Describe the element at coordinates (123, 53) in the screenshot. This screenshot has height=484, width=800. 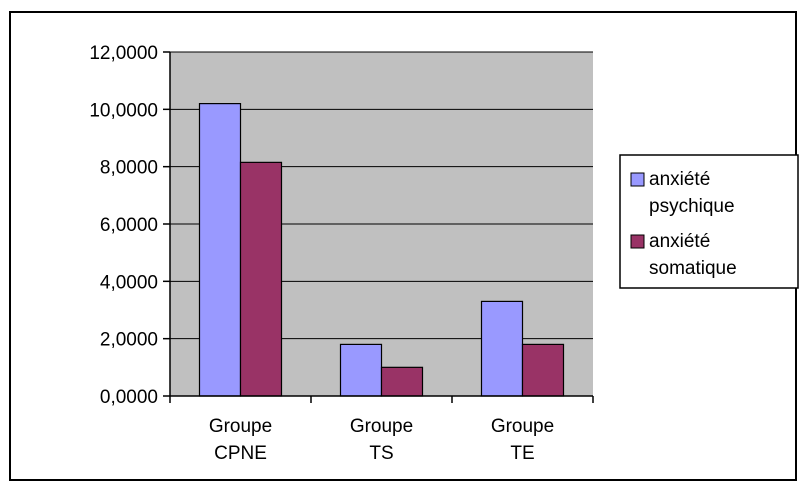
I see `y-tick-label: 12,0000` at that location.